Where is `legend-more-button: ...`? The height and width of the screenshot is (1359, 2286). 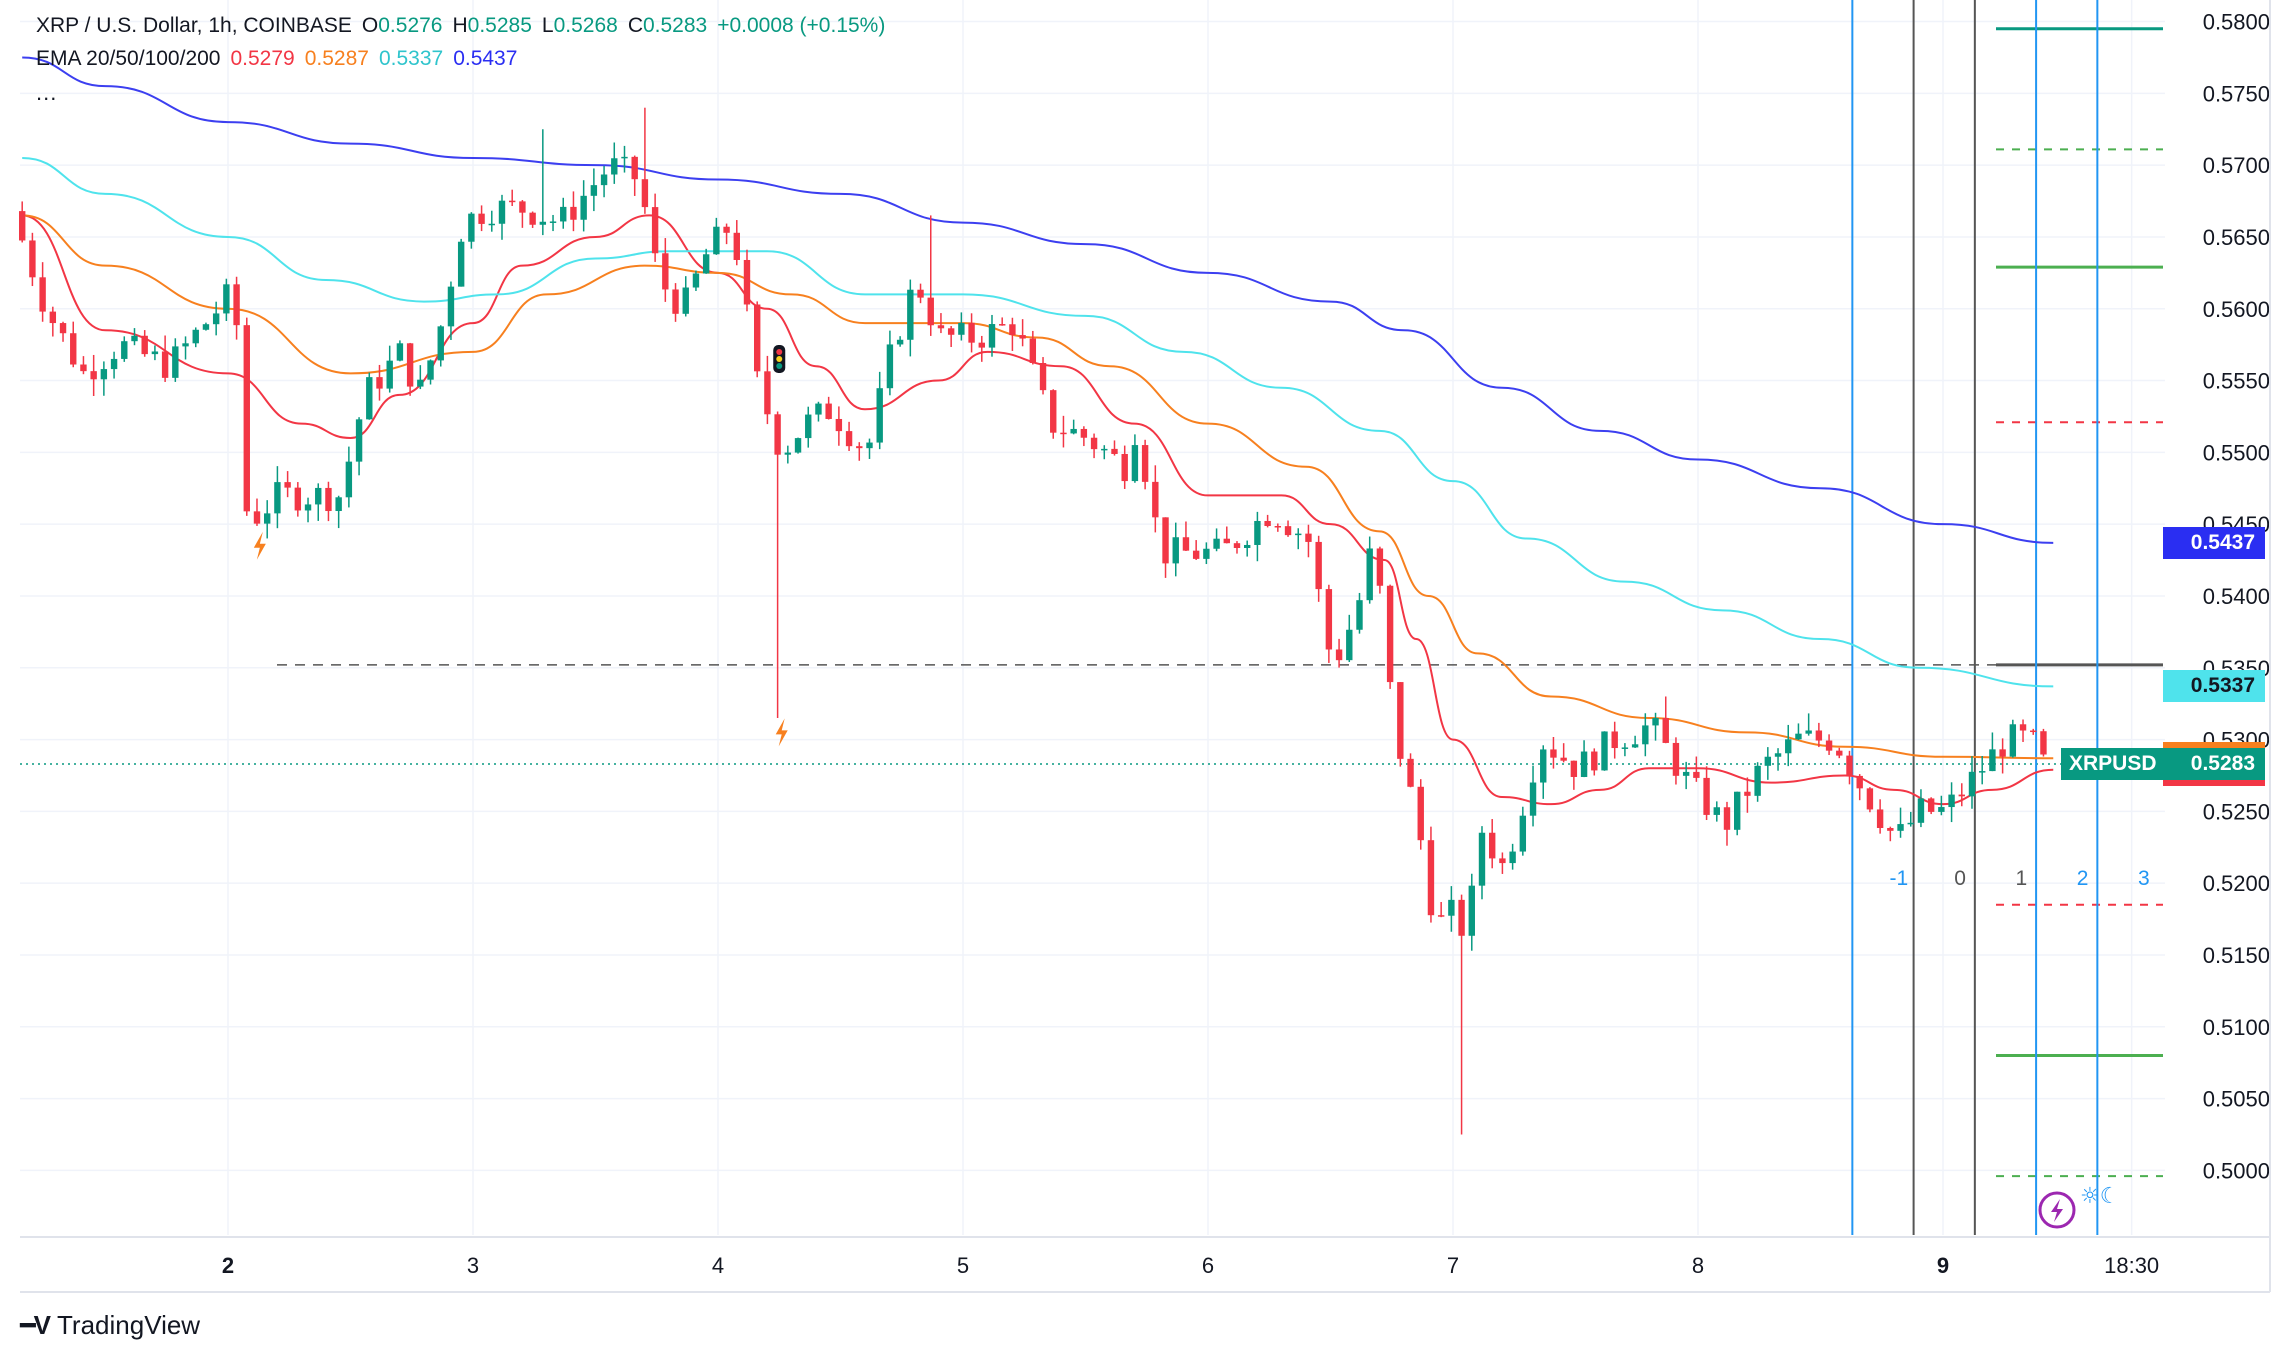 legend-more-button: ... is located at coordinates (47, 92).